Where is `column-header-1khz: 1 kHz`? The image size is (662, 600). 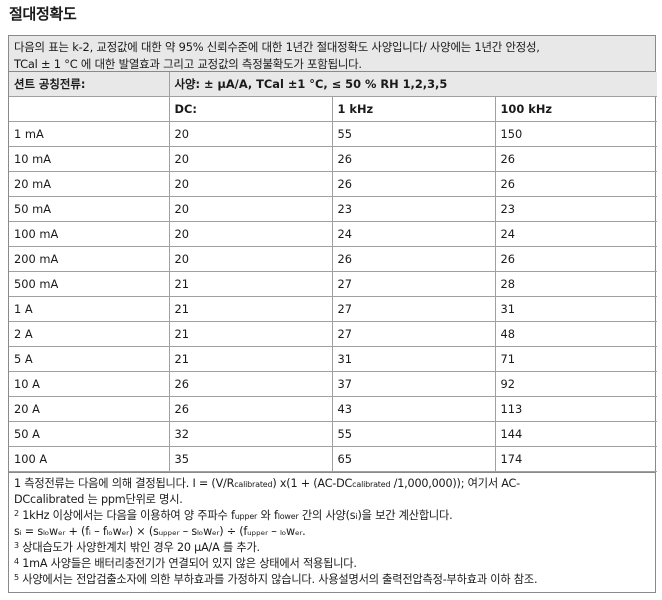 column-header-1khz: 1 kHz is located at coordinates (413, 109).